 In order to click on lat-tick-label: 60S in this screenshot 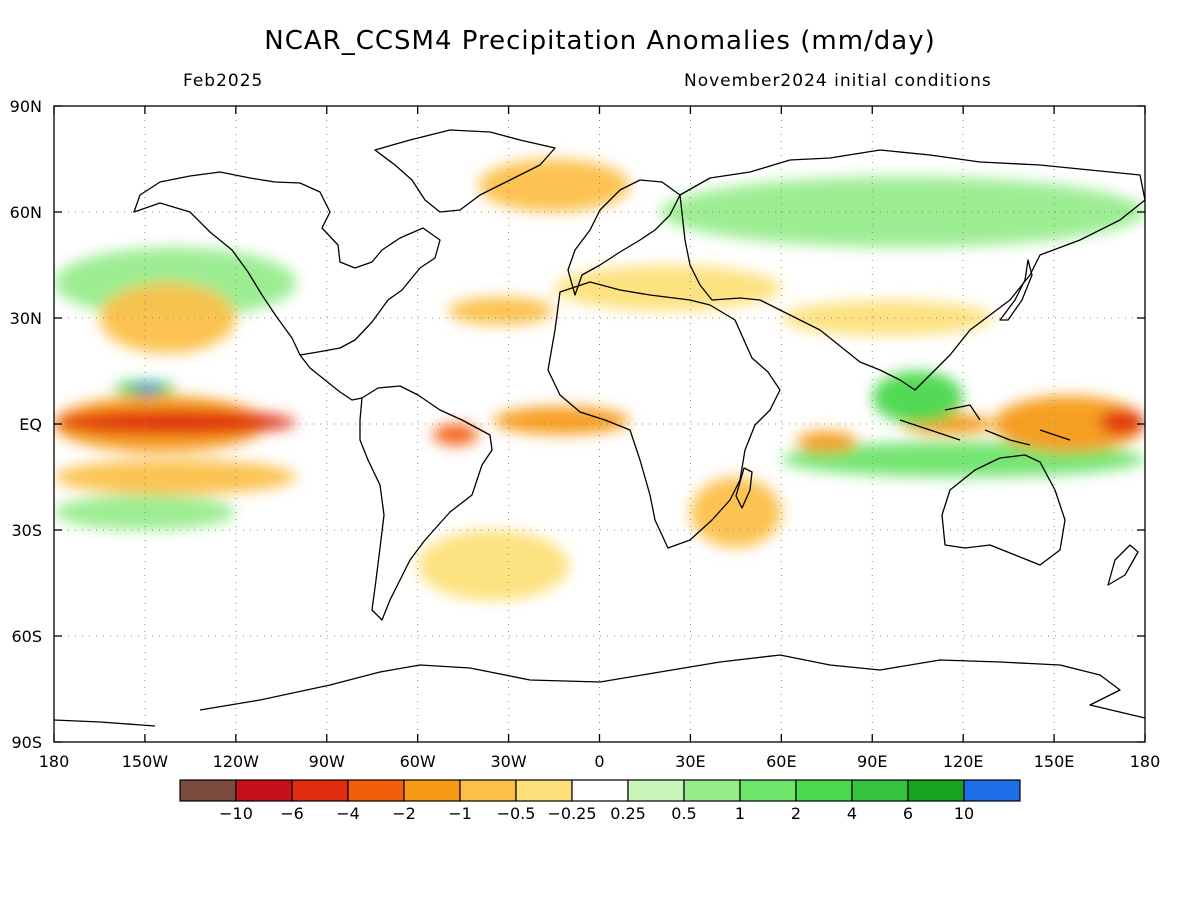, I will do `click(26, 636)`.